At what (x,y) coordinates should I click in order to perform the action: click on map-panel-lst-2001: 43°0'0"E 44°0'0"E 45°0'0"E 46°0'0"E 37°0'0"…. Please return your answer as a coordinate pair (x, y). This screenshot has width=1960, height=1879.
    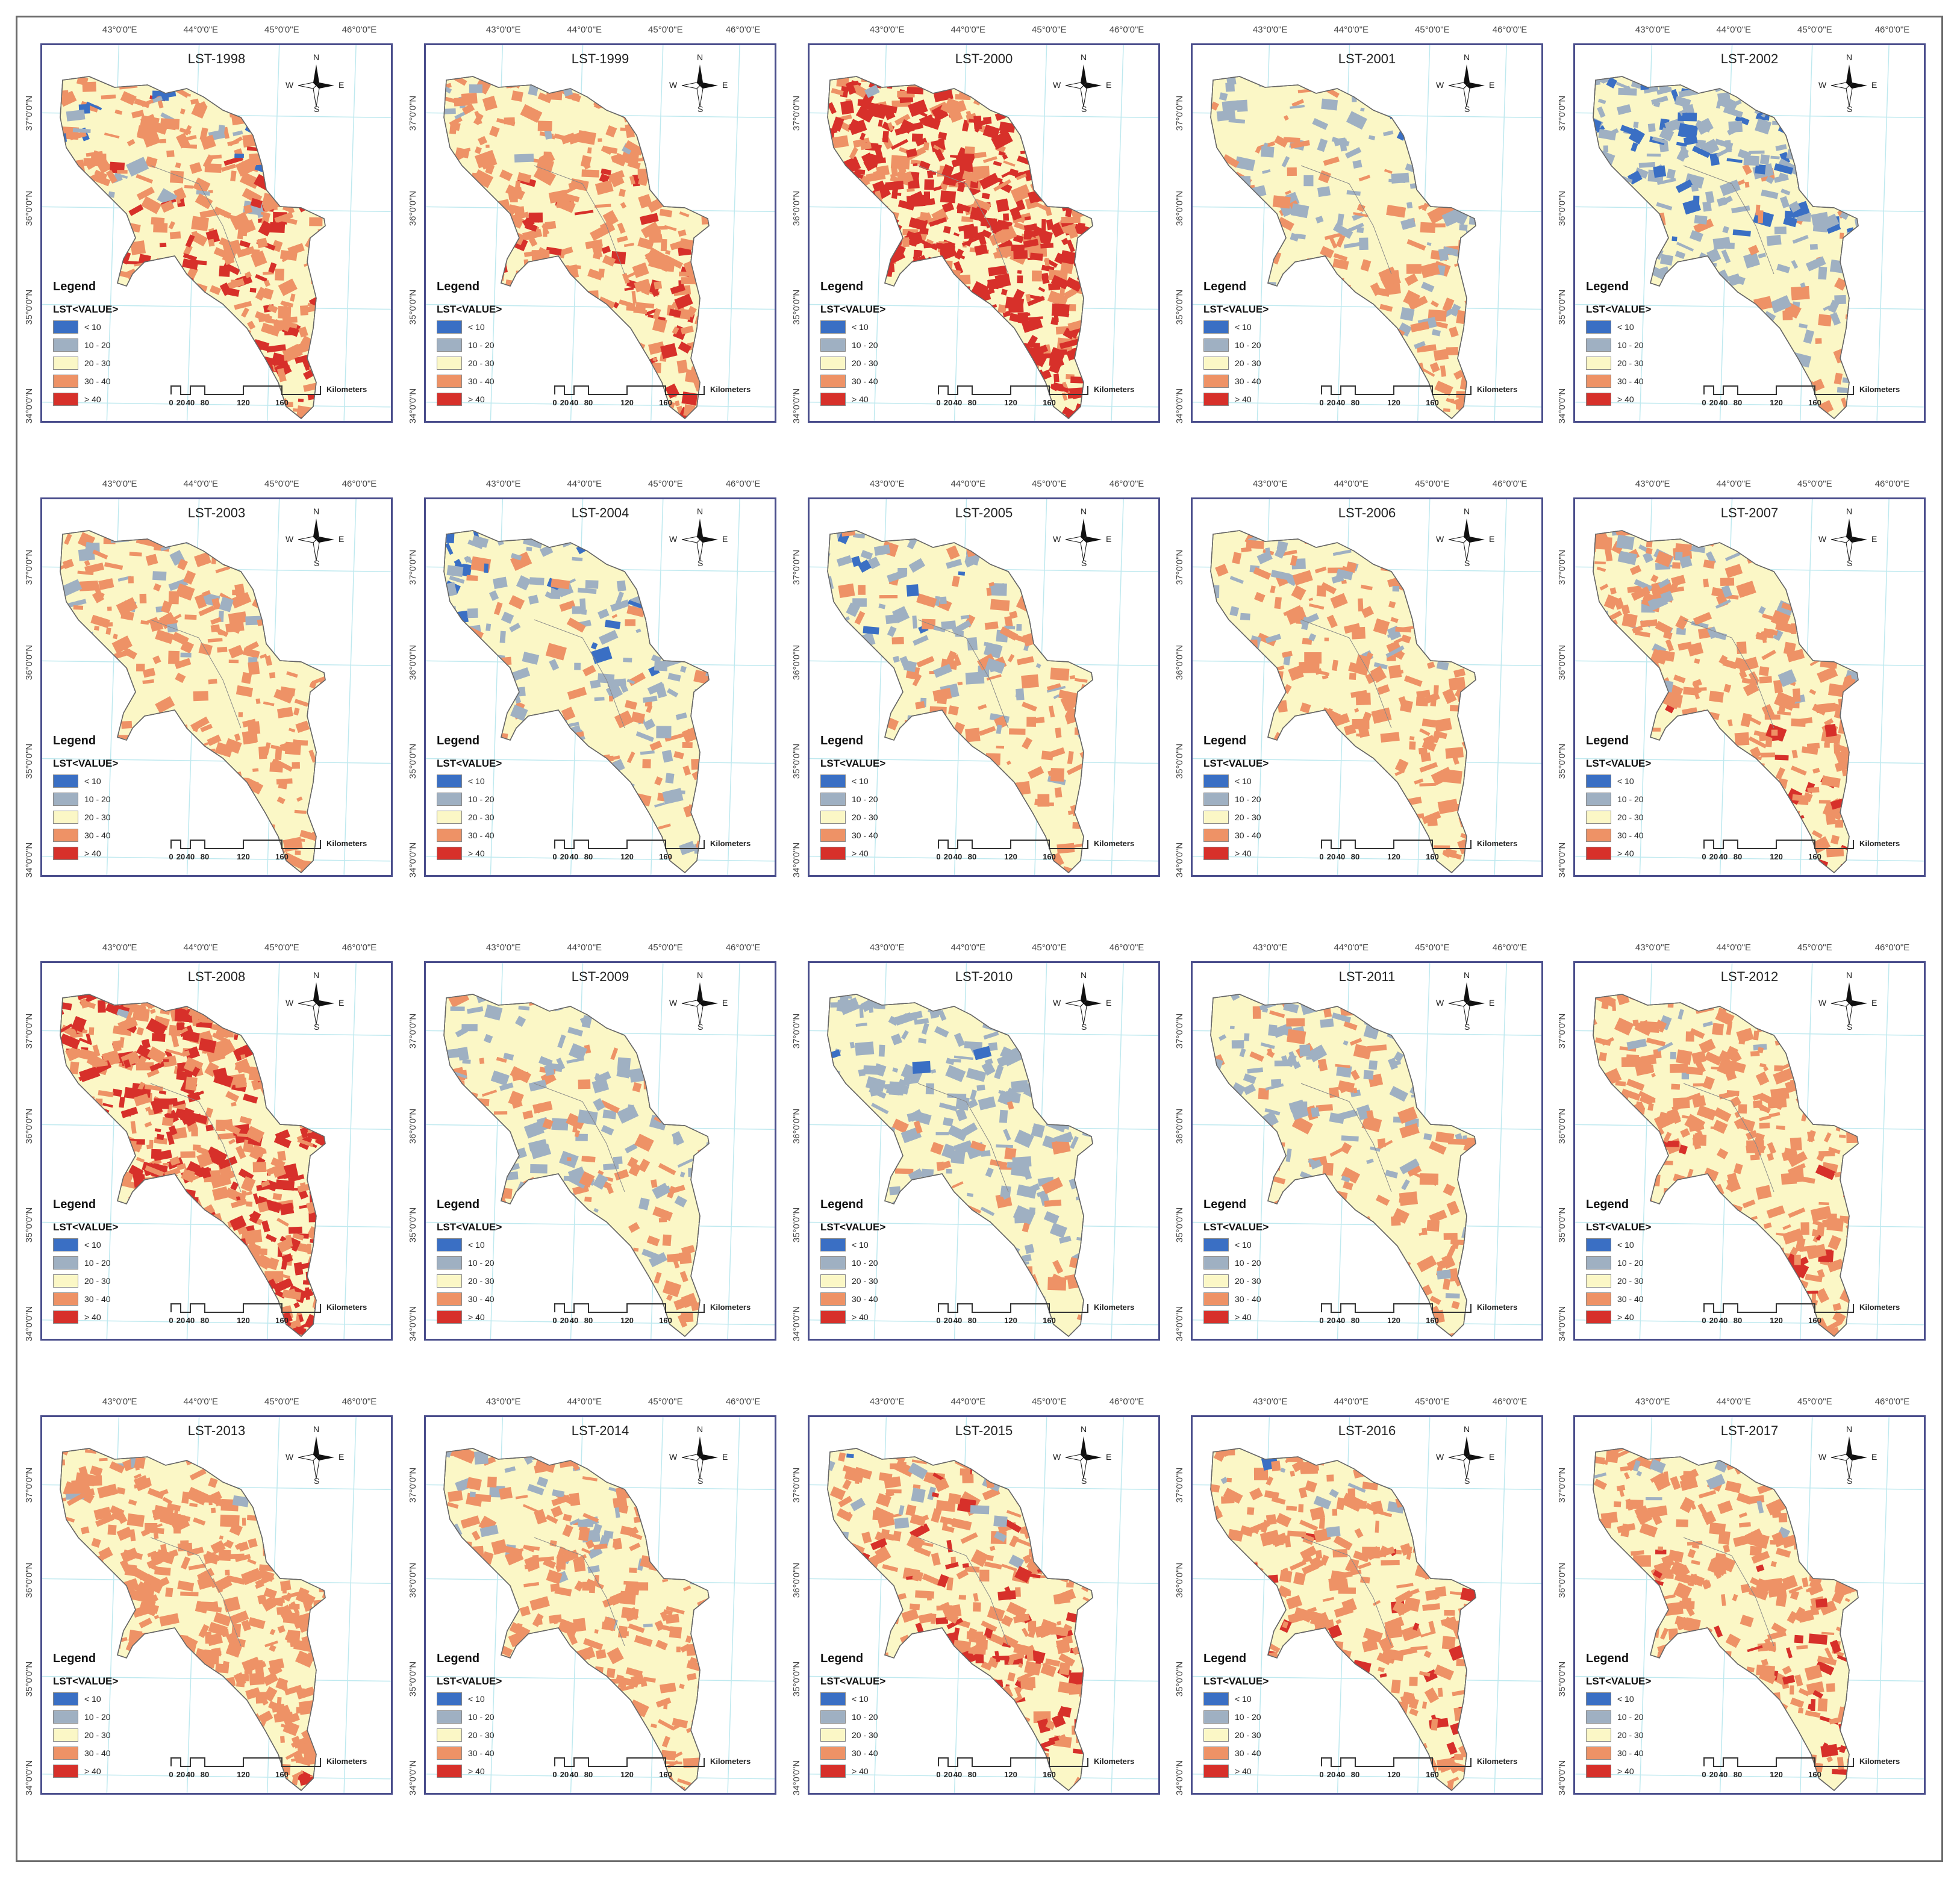
    Looking at the image, I should click on (1359, 224).